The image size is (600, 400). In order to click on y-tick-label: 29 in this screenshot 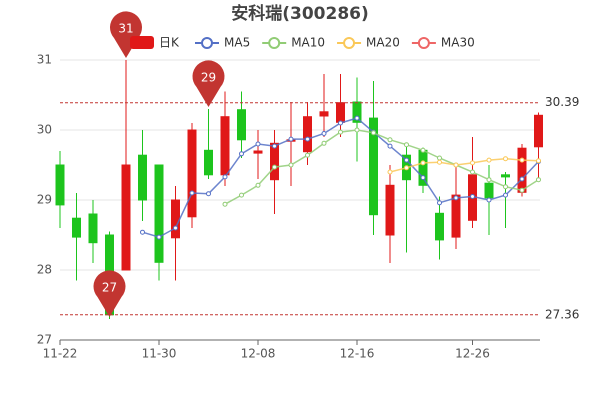, I will do `click(44, 200)`.